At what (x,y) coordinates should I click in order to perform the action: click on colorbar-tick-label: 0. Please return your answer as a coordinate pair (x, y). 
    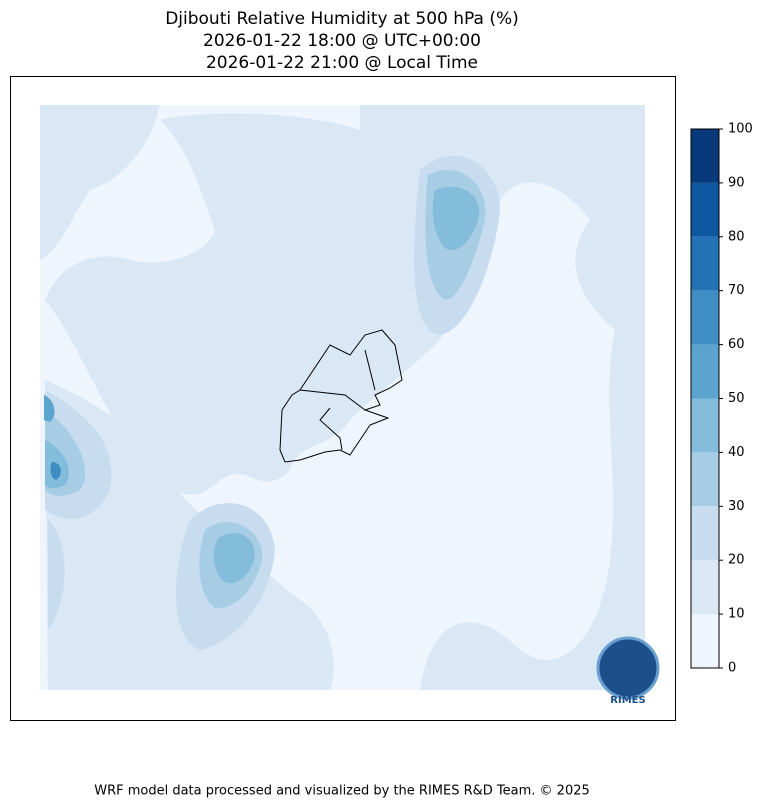
    Looking at the image, I should click on (732, 668).